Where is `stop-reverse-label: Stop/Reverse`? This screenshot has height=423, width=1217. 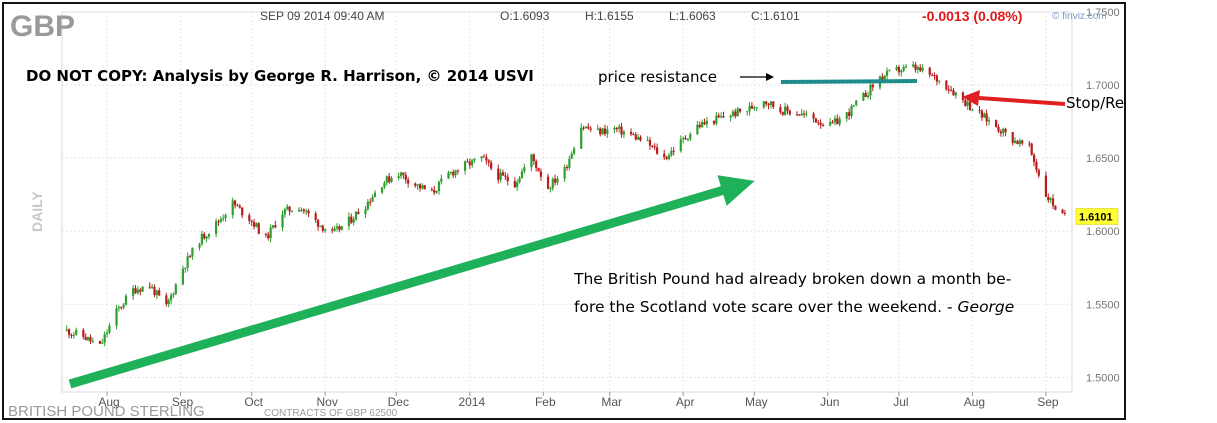
stop-reverse-label: Stop/Reverse is located at coordinates (1095, 103).